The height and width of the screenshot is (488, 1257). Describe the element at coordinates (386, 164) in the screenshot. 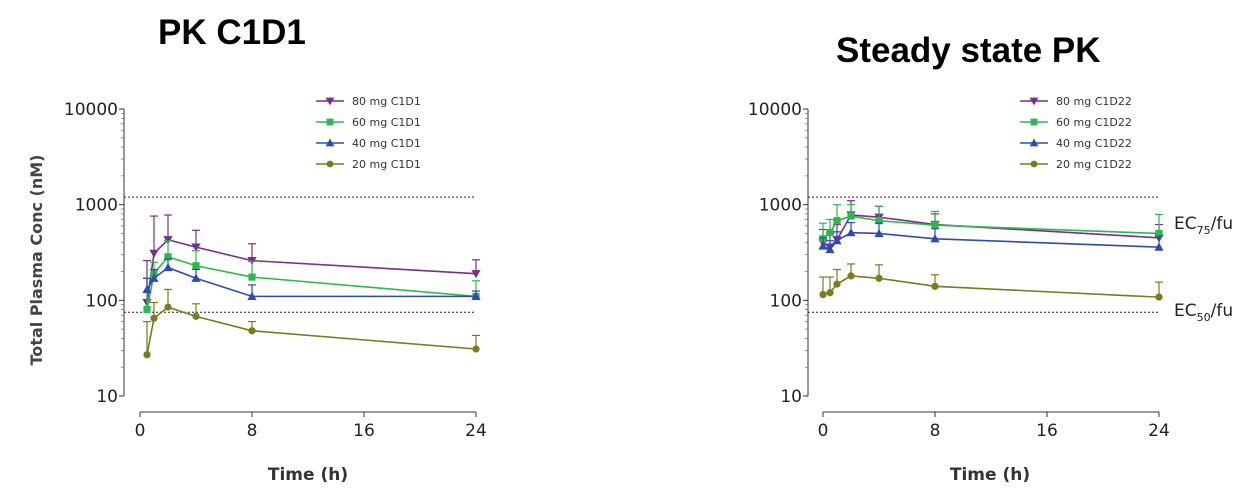

I see `panel1-legend-label: 20 mg C1D1` at that location.